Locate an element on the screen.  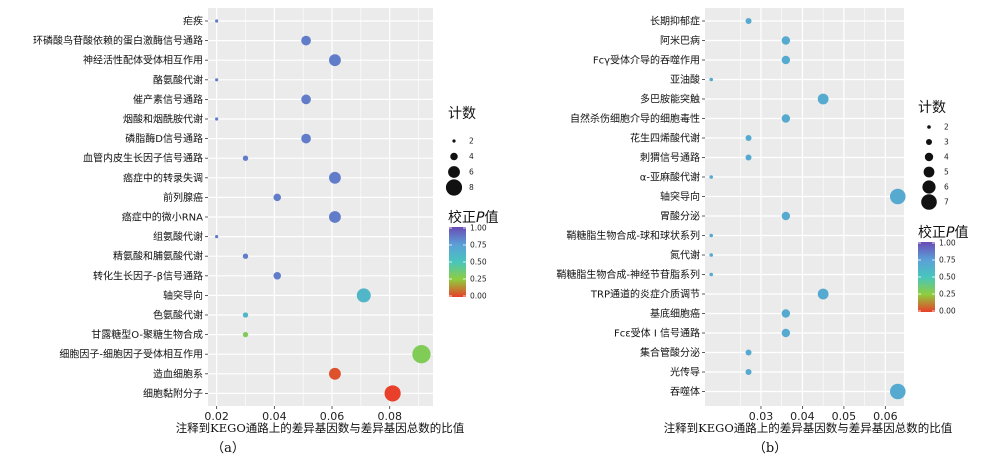
category-label: 亚油酸 is located at coordinates (685, 79).